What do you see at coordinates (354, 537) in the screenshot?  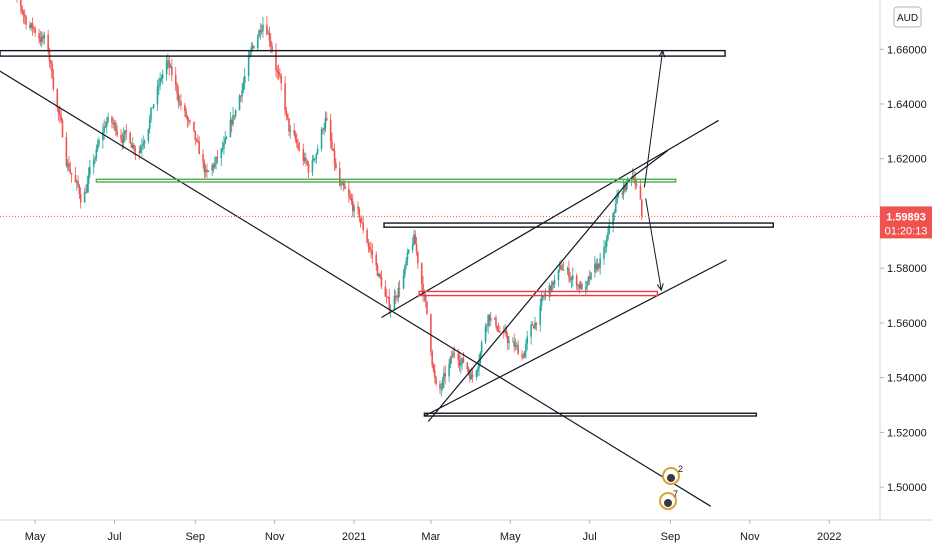 I see `x-tick-label: 2021` at bounding box center [354, 537].